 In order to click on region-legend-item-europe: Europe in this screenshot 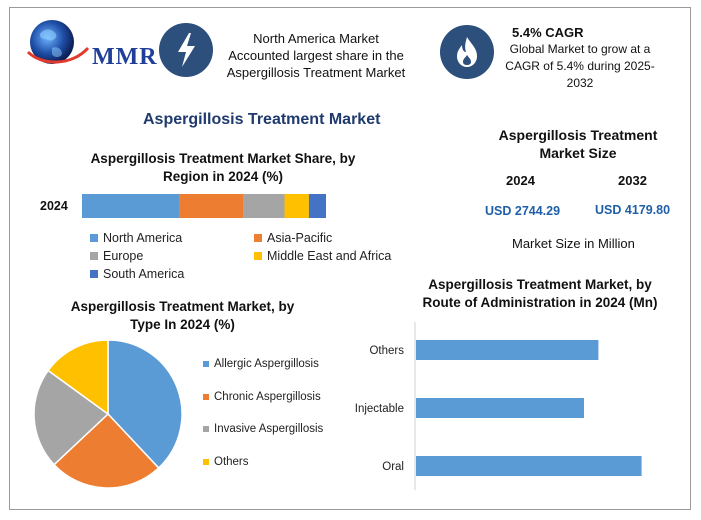, I will do `click(116, 256)`.